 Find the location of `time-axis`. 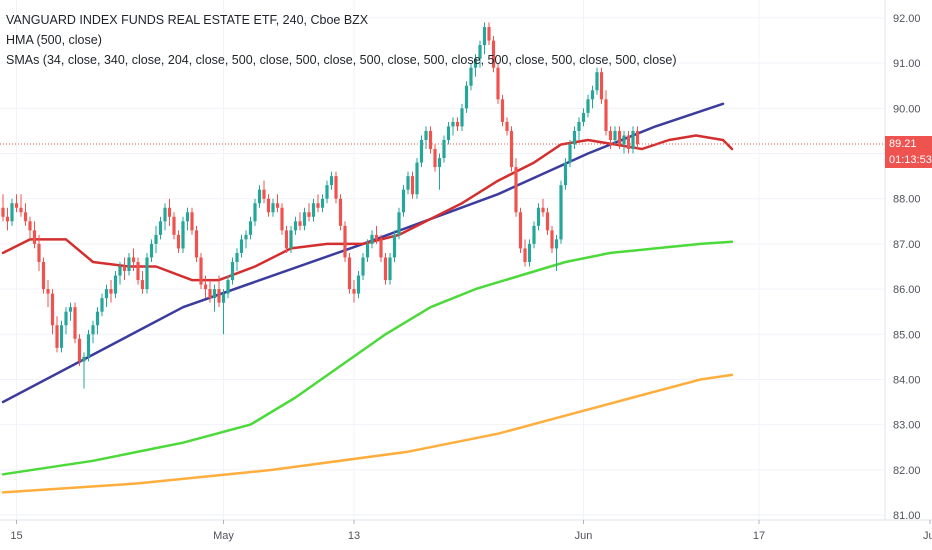

time-axis is located at coordinates (466, 535).